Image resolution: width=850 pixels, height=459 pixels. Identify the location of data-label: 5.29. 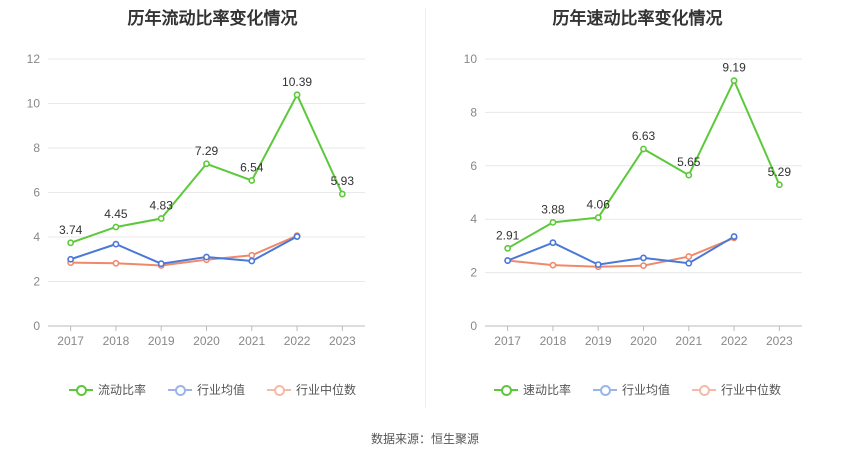
(780, 172).